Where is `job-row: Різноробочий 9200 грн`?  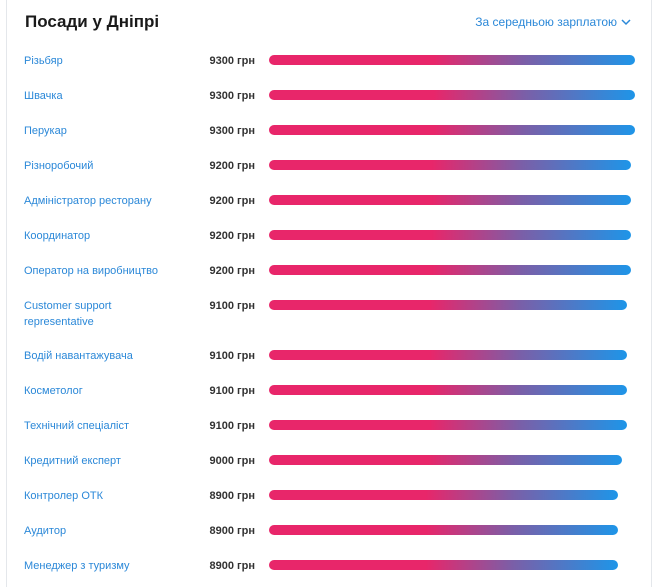 job-row: Різноробочий 9200 грн is located at coordinates (329, 165).